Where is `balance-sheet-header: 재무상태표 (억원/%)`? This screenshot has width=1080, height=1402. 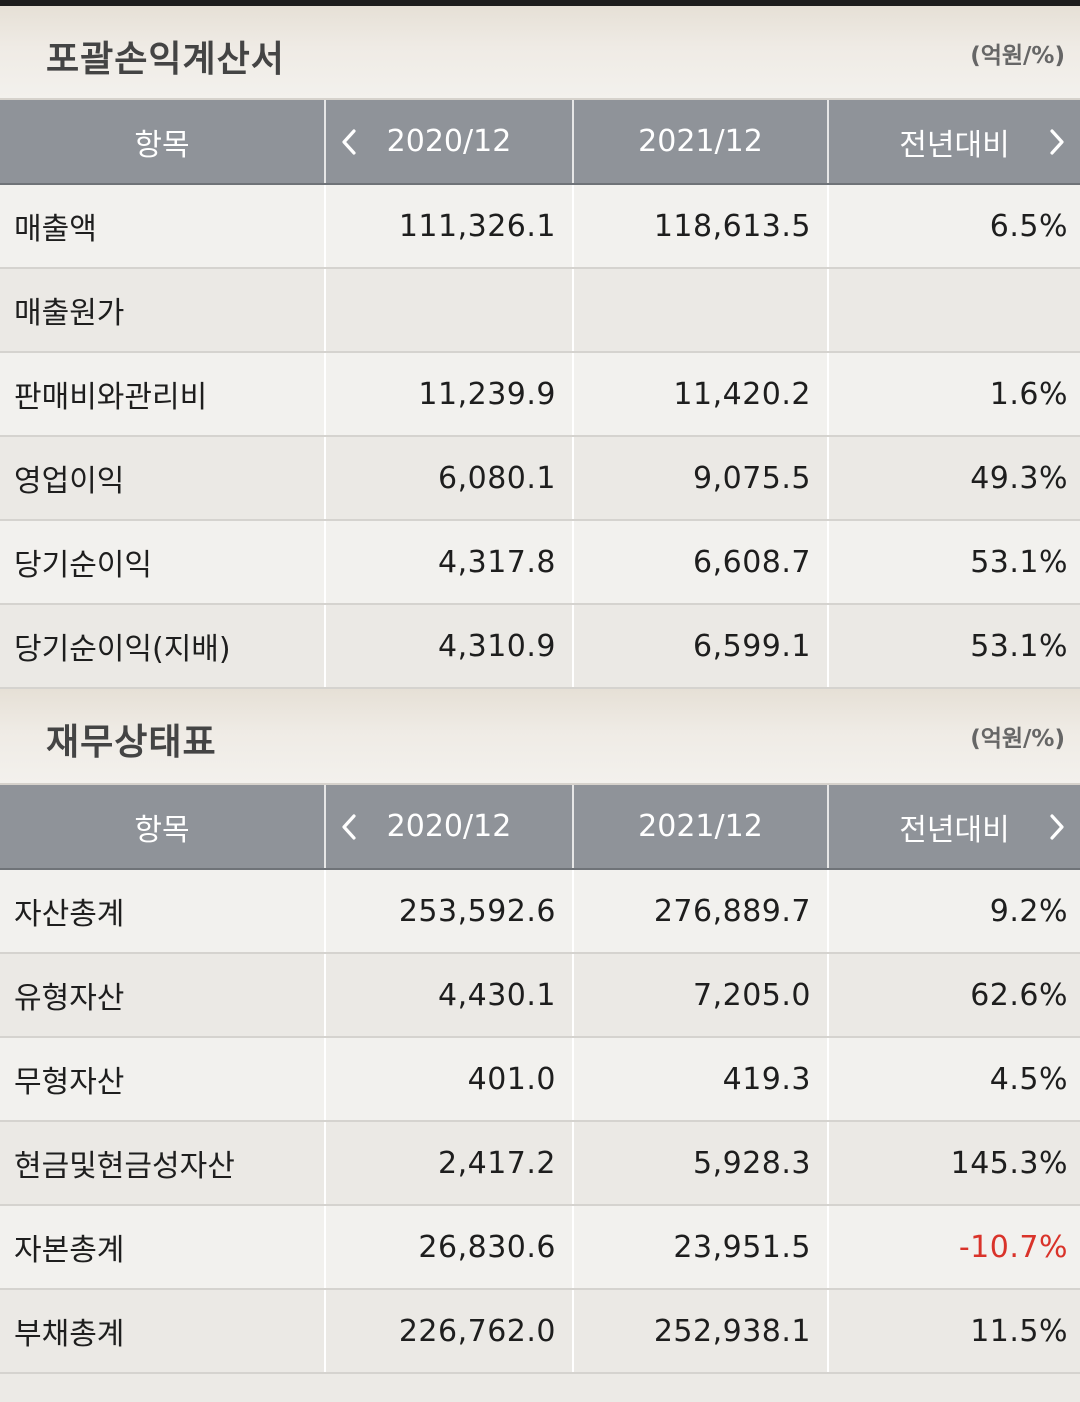 balance-sheet-header: 재무상태표 (억원/%) is located at coordinates (540, 737).